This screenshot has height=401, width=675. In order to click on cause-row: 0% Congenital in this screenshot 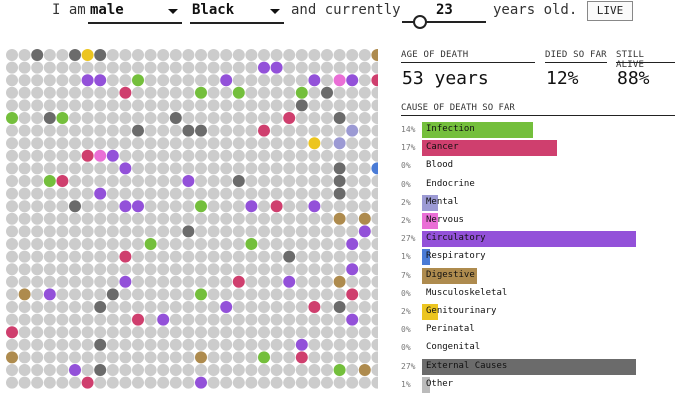, I will do `click(538, 348)`.